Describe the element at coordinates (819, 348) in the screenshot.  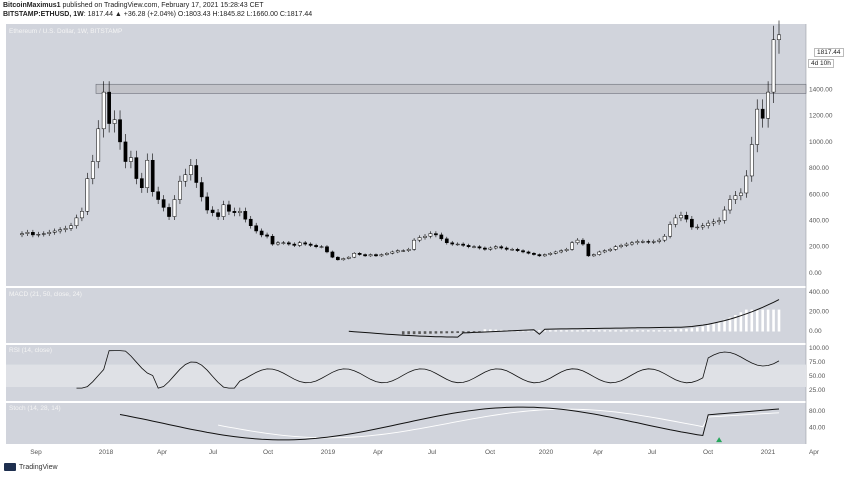
I see `rsi-y-tick: 100.00` at that location.